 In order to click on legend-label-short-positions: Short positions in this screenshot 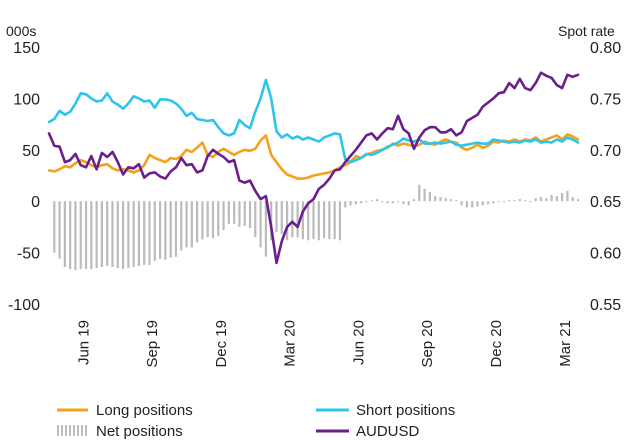, I will do `click(405, 410)`.